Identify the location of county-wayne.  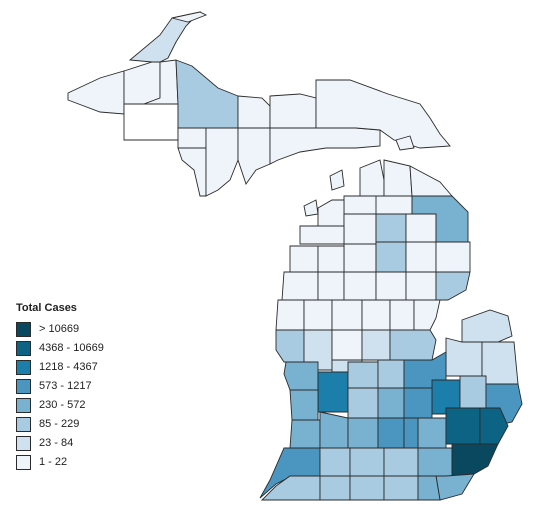
(475, 460).